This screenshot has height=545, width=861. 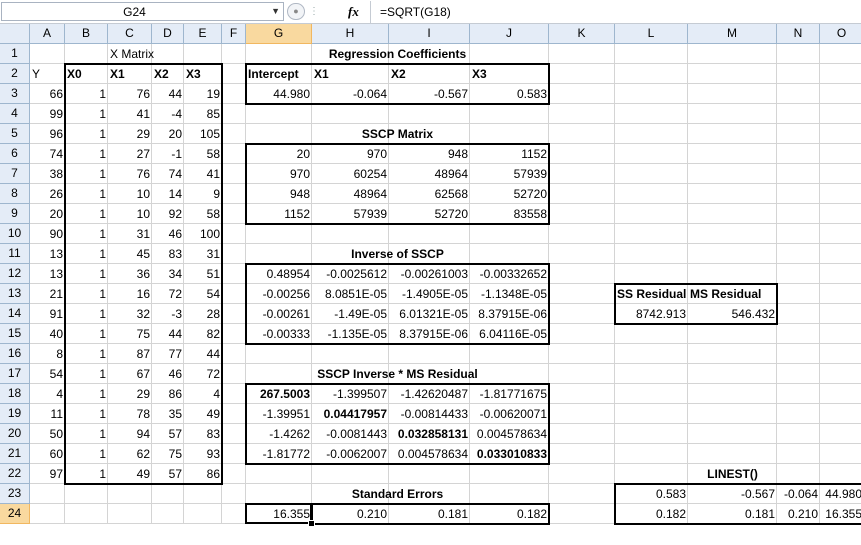 I want to click on cell-a3: 66, so click(x=56, y=94).